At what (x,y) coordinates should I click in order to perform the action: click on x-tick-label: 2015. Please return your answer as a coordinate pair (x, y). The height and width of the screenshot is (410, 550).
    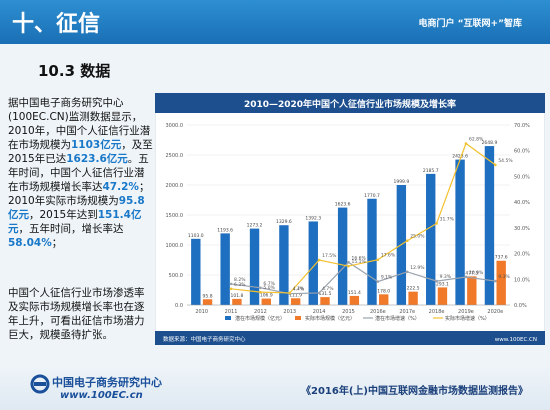
    Looking at the image, I should click on (348, 312).